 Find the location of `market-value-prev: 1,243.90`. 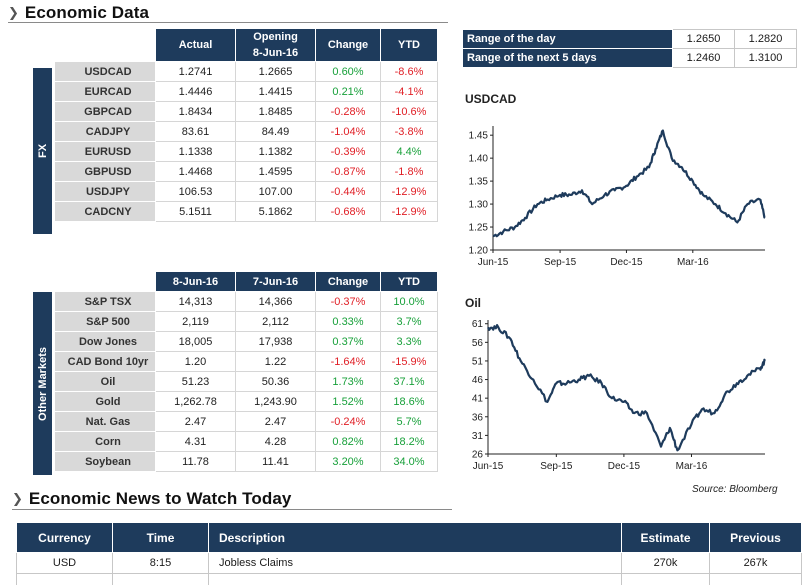

market-value-prev: 1,243.90 is located at coordinates (275, 401).